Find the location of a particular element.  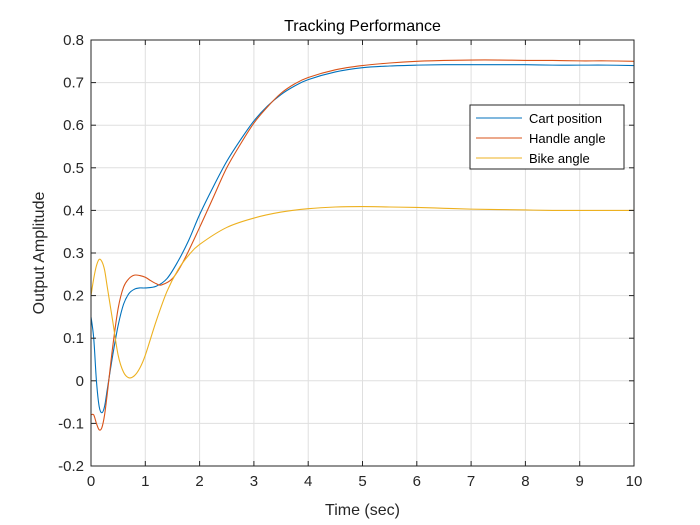

y-tick-label: 0.8 is located at coordinates (73, 40).